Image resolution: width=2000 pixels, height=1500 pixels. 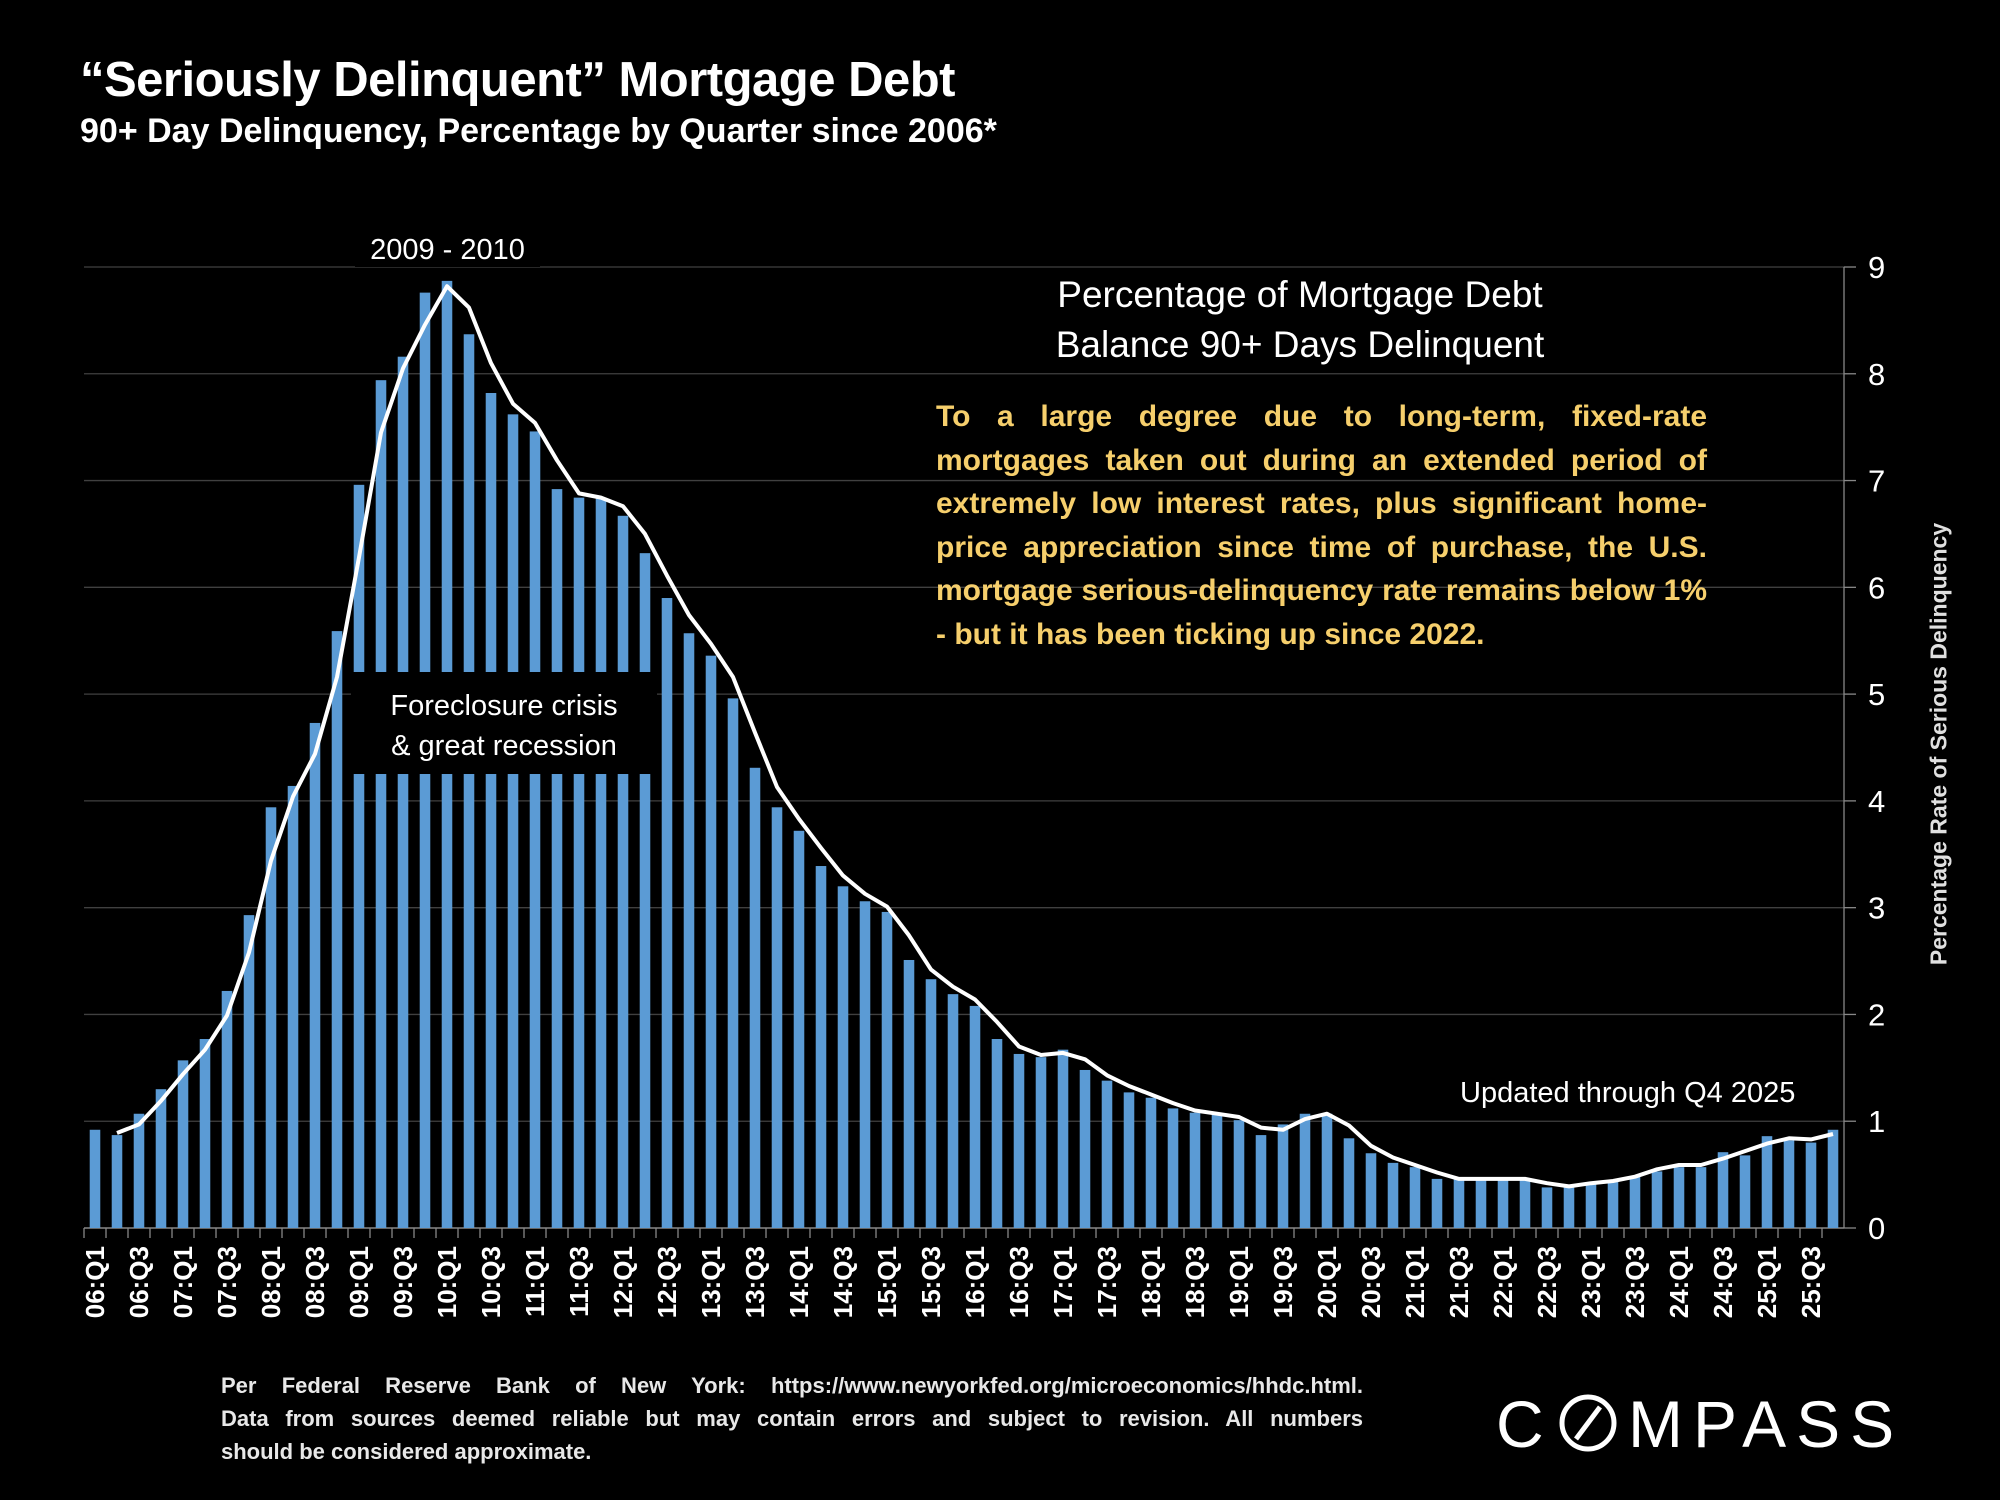 What do you see at coordinates (1876, 481) in the screenshot?
I see `y-tick-label: 7` at bounding box center [1876, 481].